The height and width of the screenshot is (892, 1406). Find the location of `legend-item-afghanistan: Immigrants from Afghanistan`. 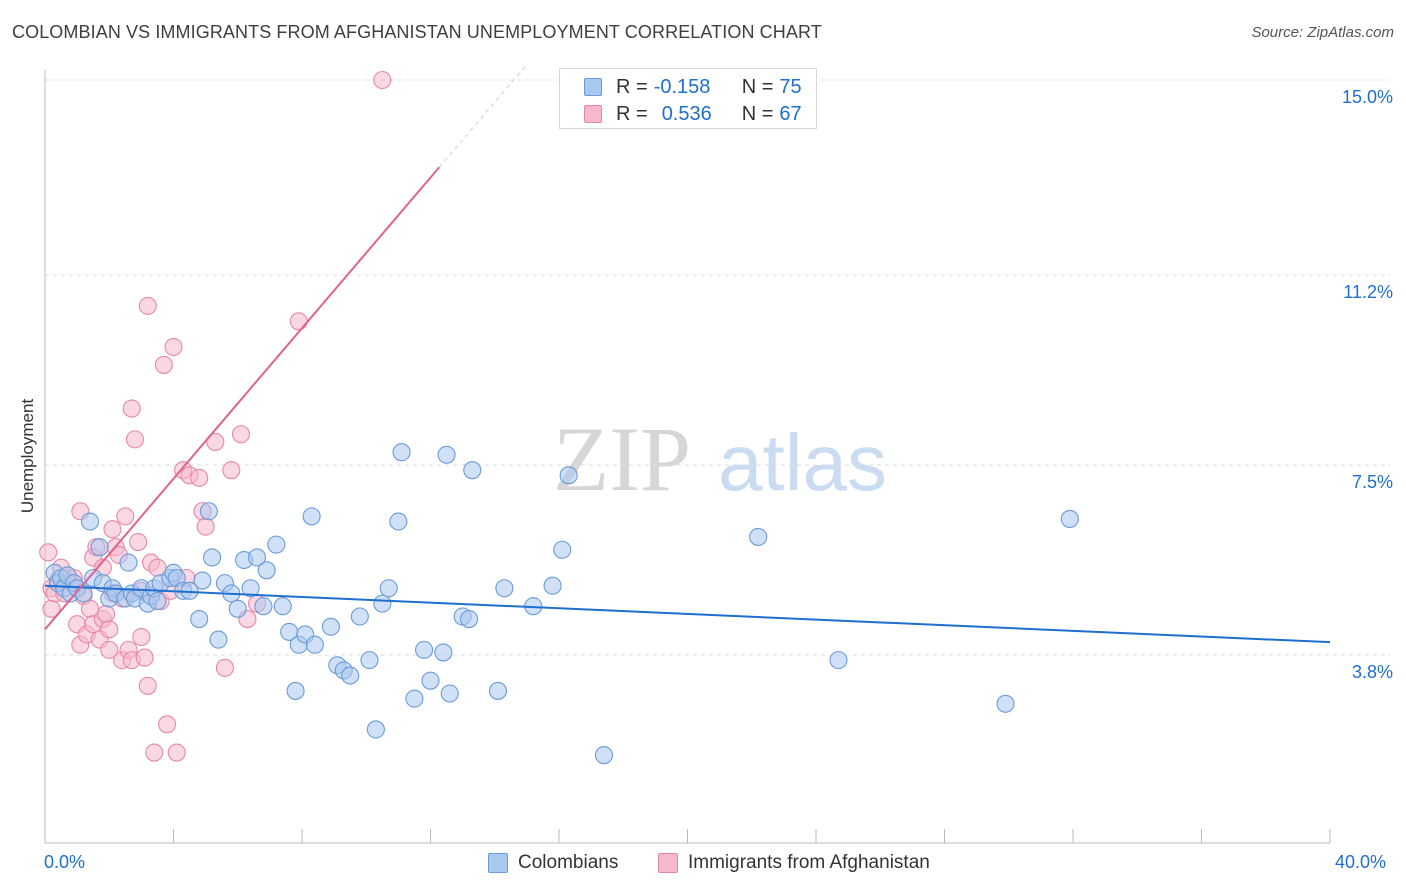

legend-item-afghanistan: Immigrants from Afghanistan is located at coordinates (794, 863).